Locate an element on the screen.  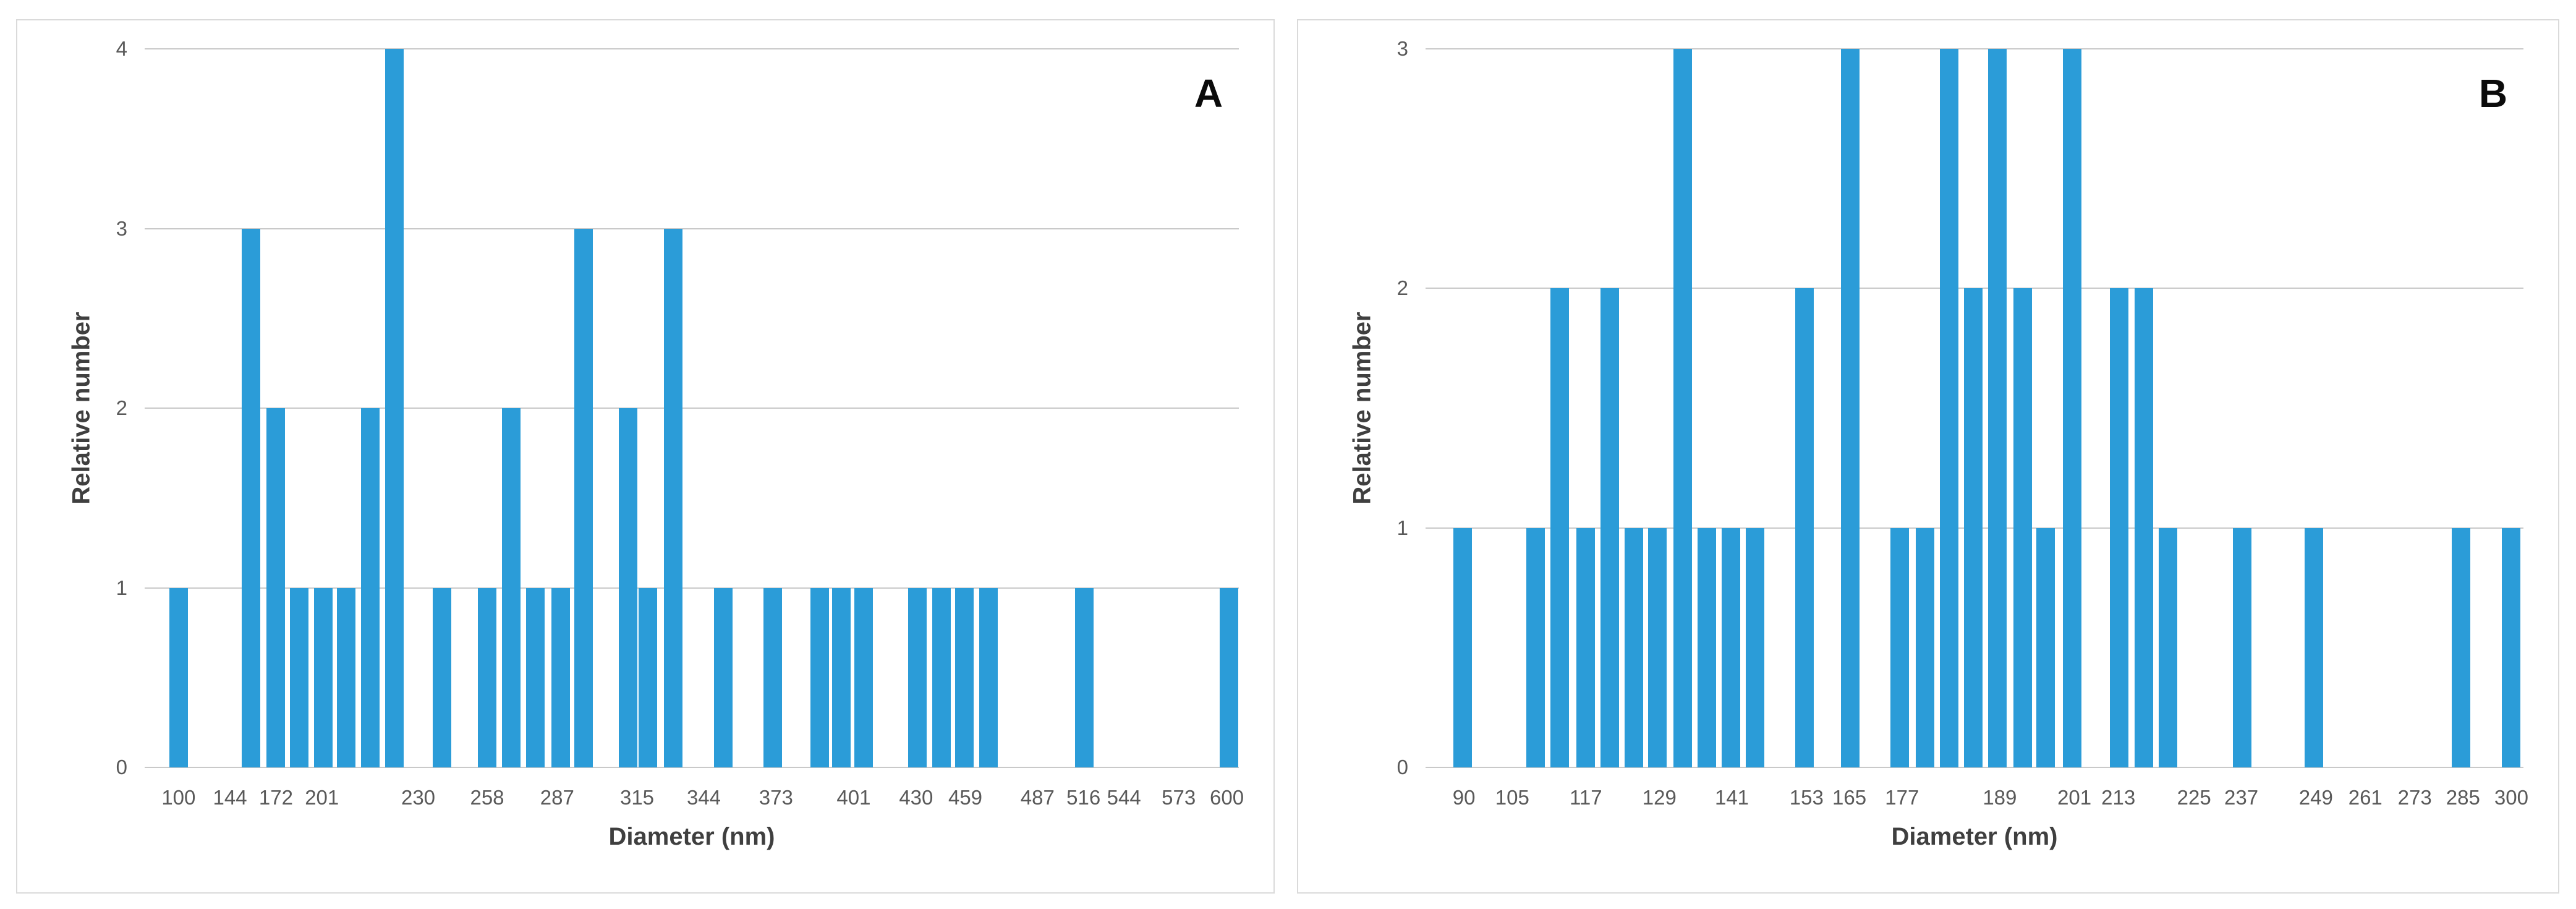
x-tick-label: 177 is located at coordinates (1902, 797).